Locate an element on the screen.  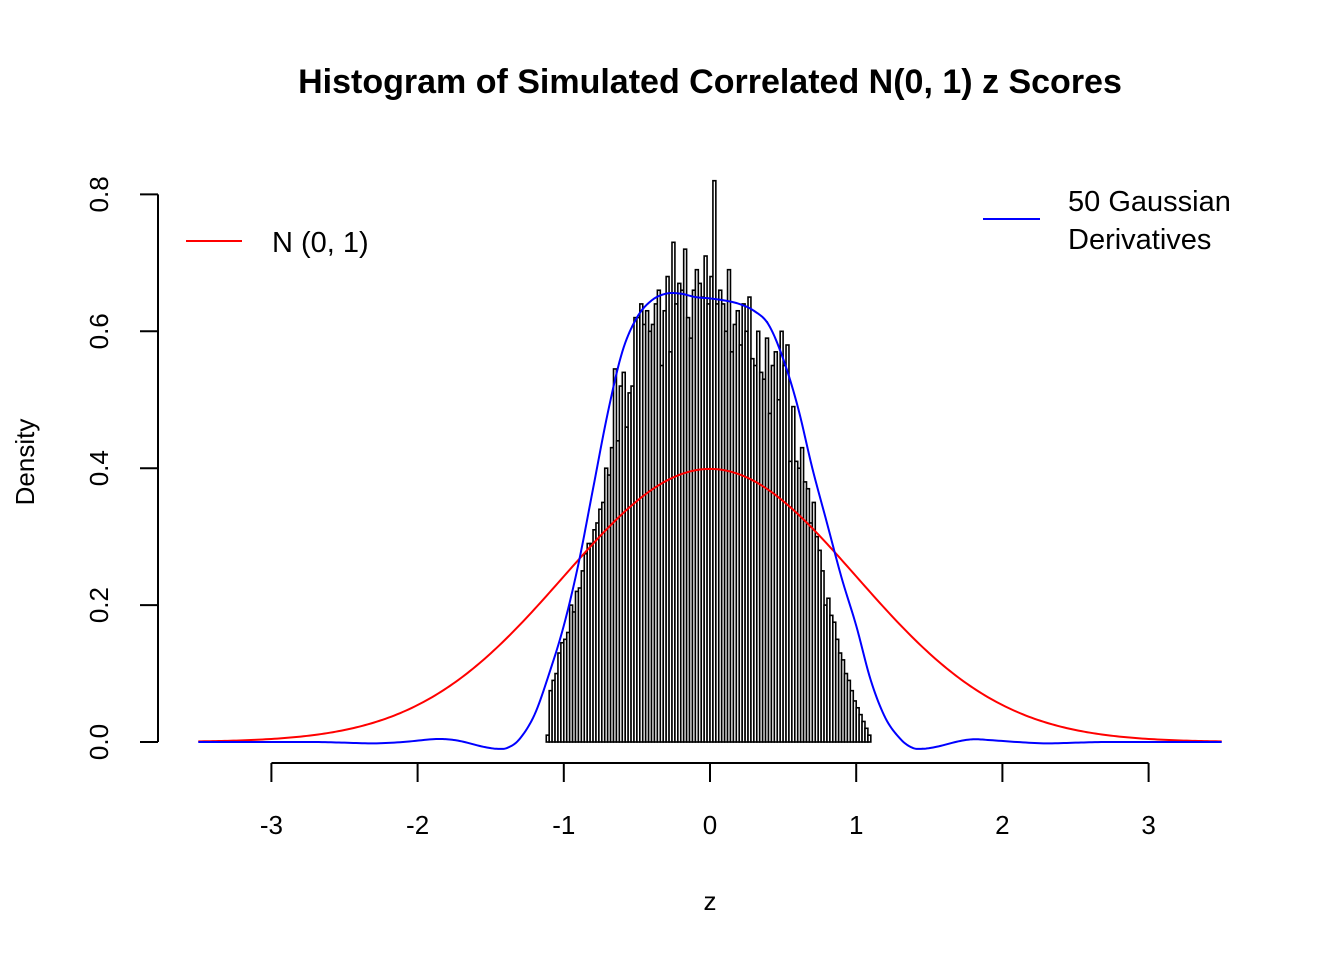
y-tick-label: 0.8 is located at coordinates (99, 194).